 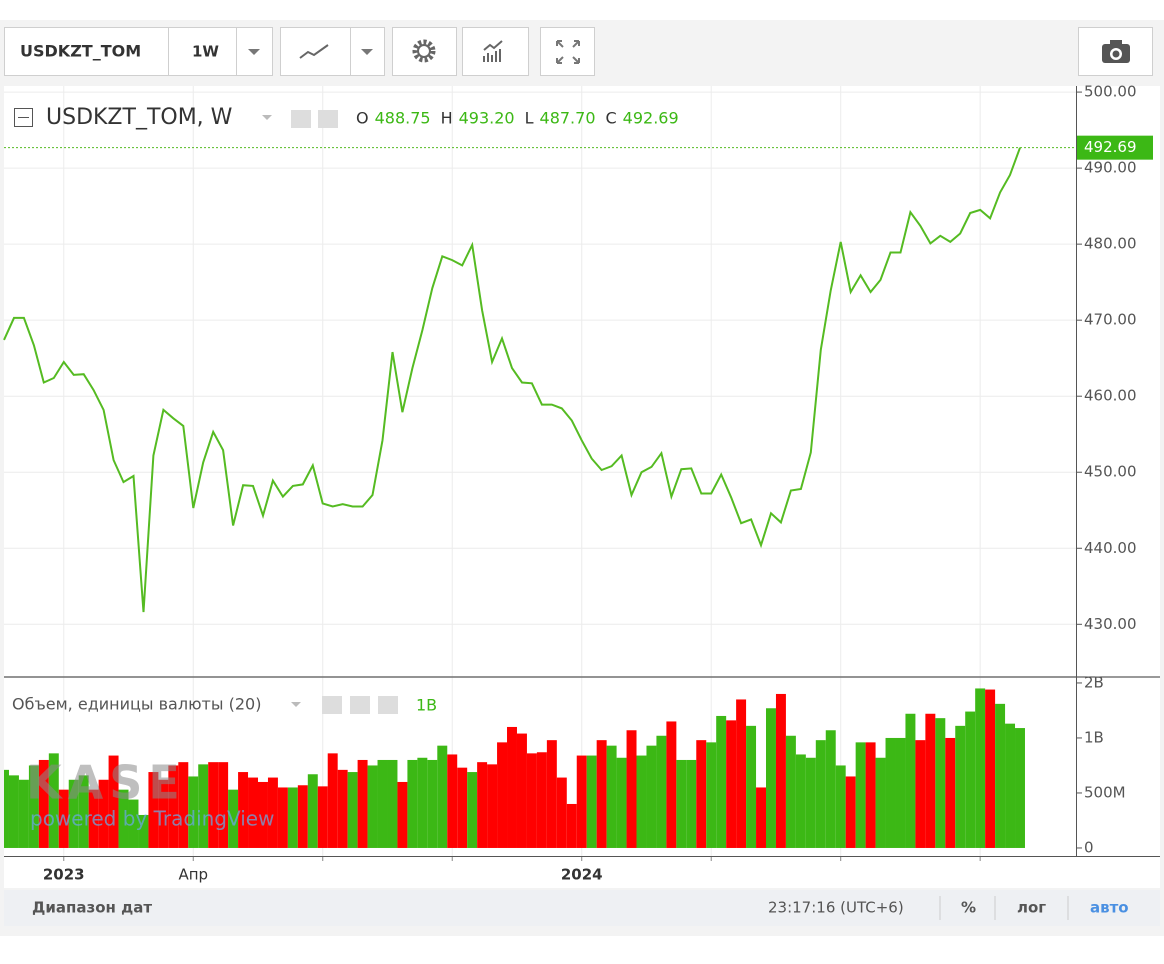 What do you see at coordinates (92, 908) in the screenshot?
I see `date-range: Диапазон дат` at bounding box center [92, 908].